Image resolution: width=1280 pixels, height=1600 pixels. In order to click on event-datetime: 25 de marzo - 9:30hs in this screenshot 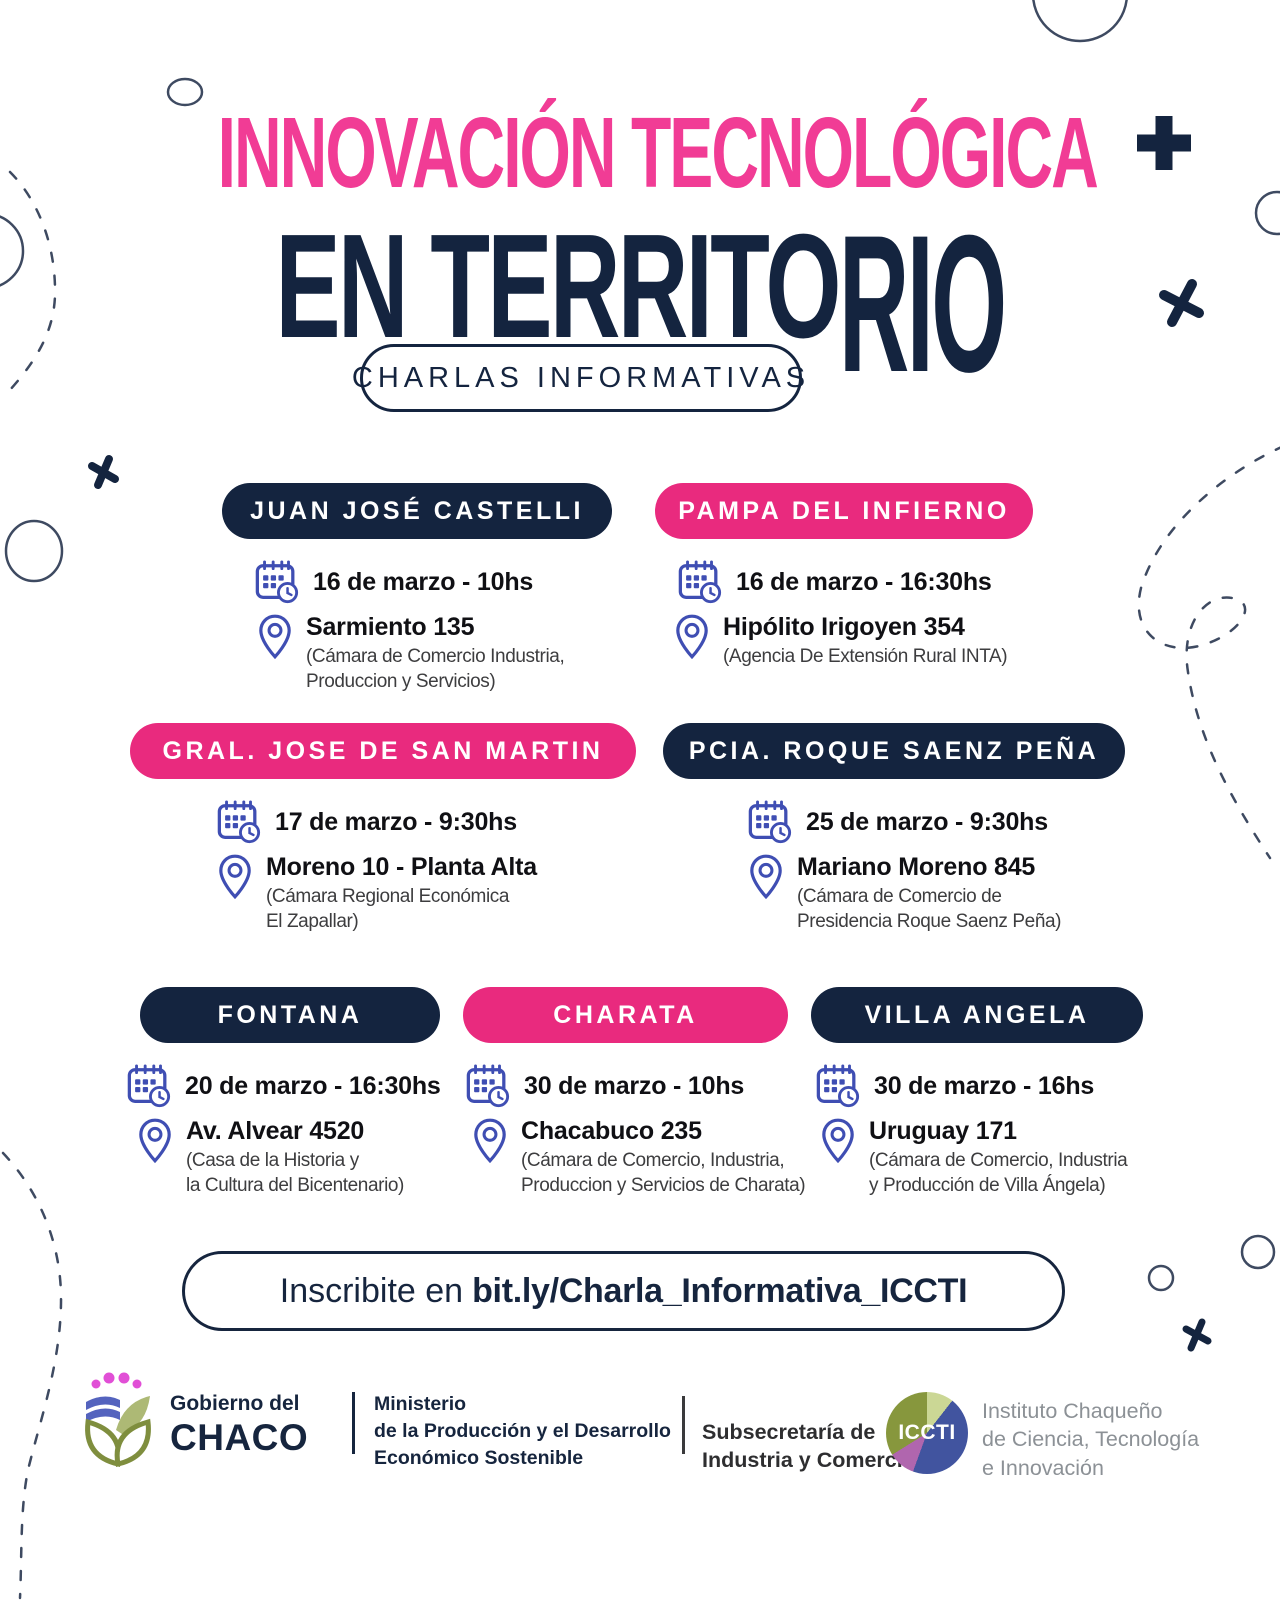, I will do `click(927, 821)`.